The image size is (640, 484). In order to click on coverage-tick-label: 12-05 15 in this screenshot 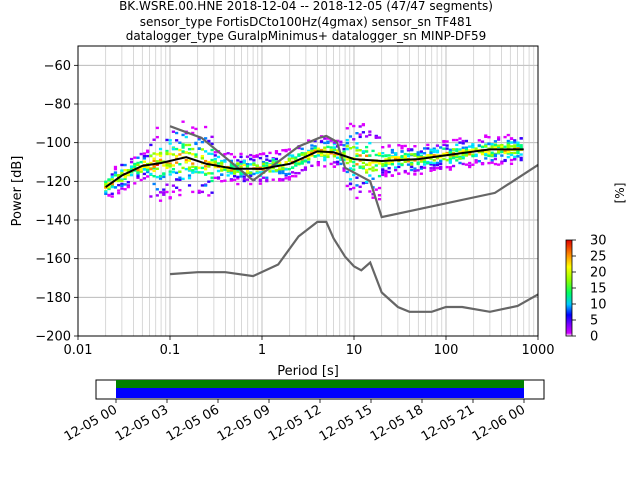, I will do `click(346, 423)`.